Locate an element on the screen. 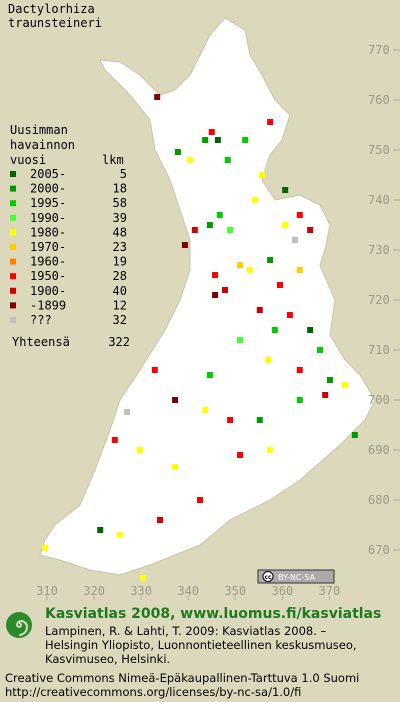 Image resolution: width=400 pixels, height=702 pixels. legend-total-label: Yhteensä is located at coordinates (41, 342).